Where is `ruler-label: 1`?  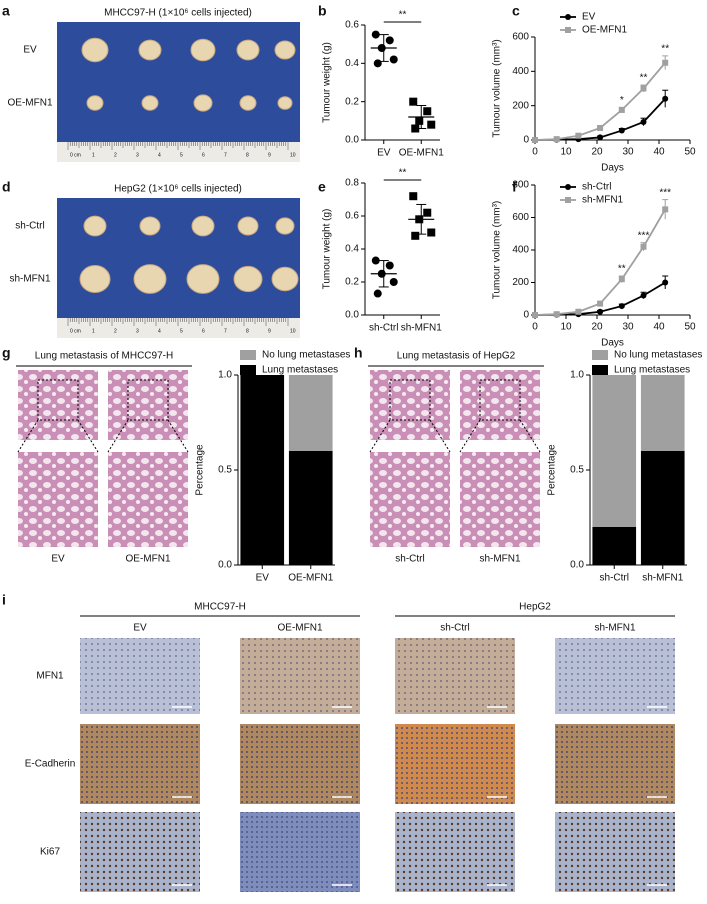 ruler-label: 1 is located at coordinates (93, 155).